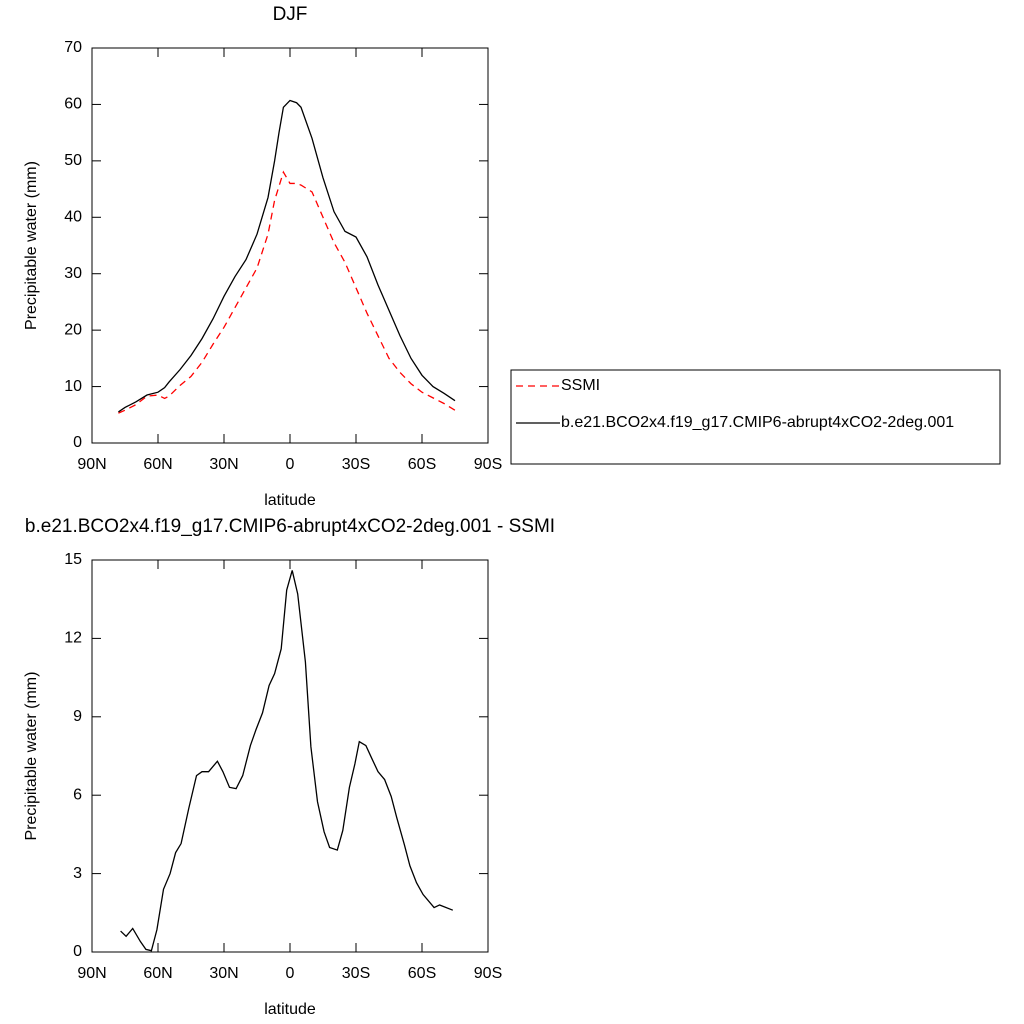 The width and height of the screenshot is (1024, 1024). I want to click on y-tick-label: 3, so click(77, 873).